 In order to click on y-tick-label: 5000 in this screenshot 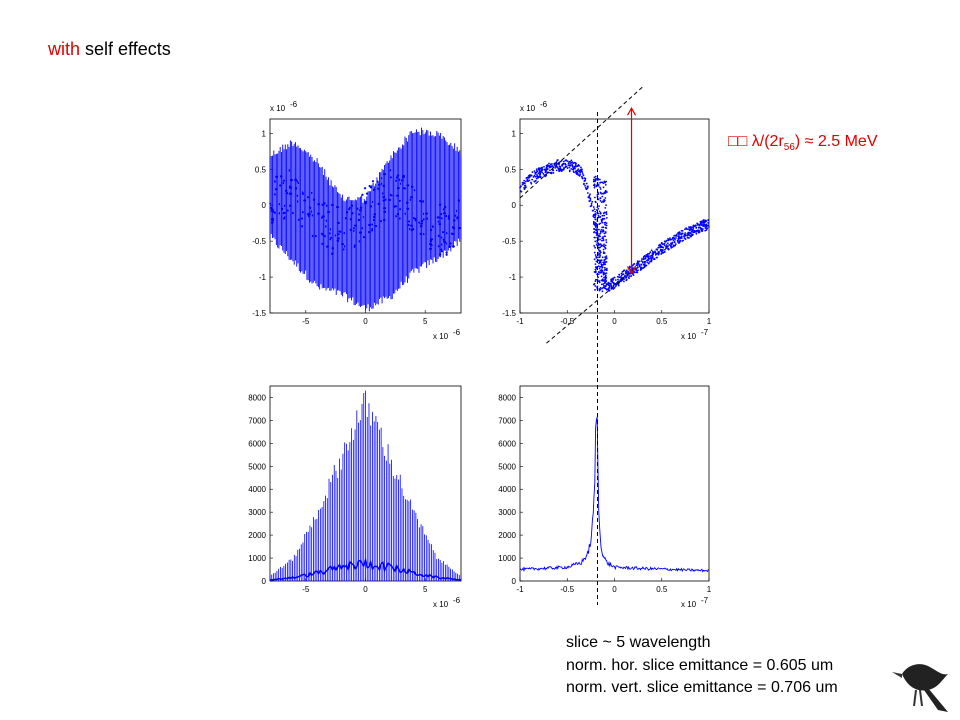, I will do `click(257, 466)`.